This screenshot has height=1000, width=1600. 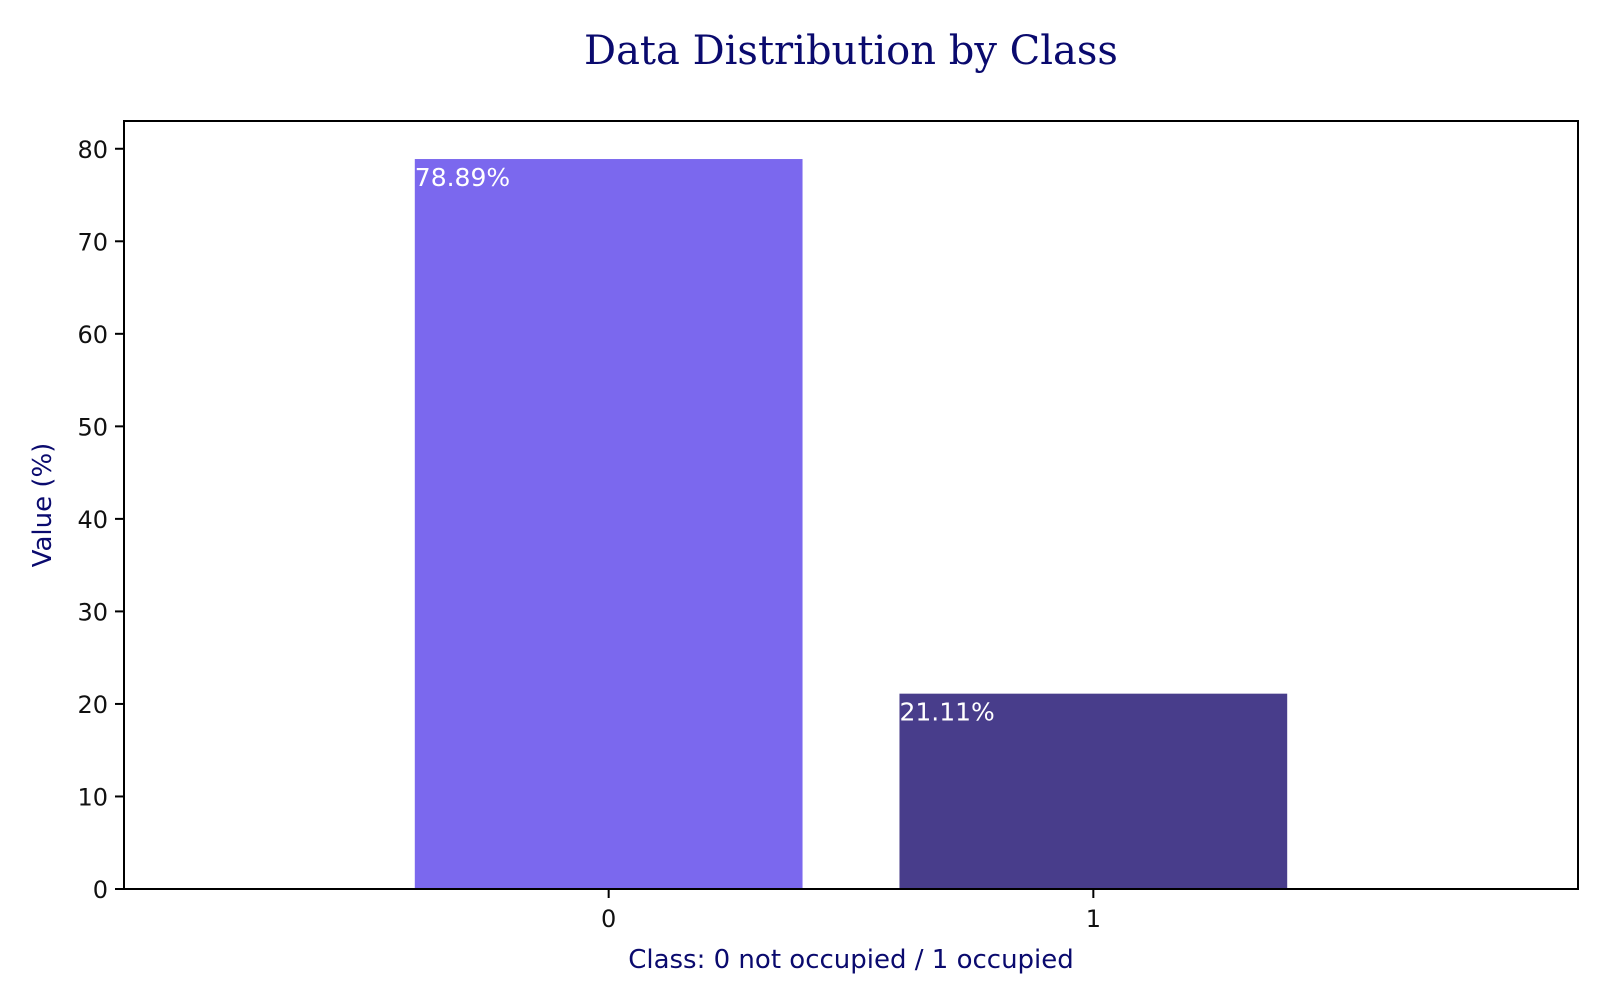 I want to click on y-axis: 0 10 20 30 40 50 60 70 80, so click(x=100, y=520).